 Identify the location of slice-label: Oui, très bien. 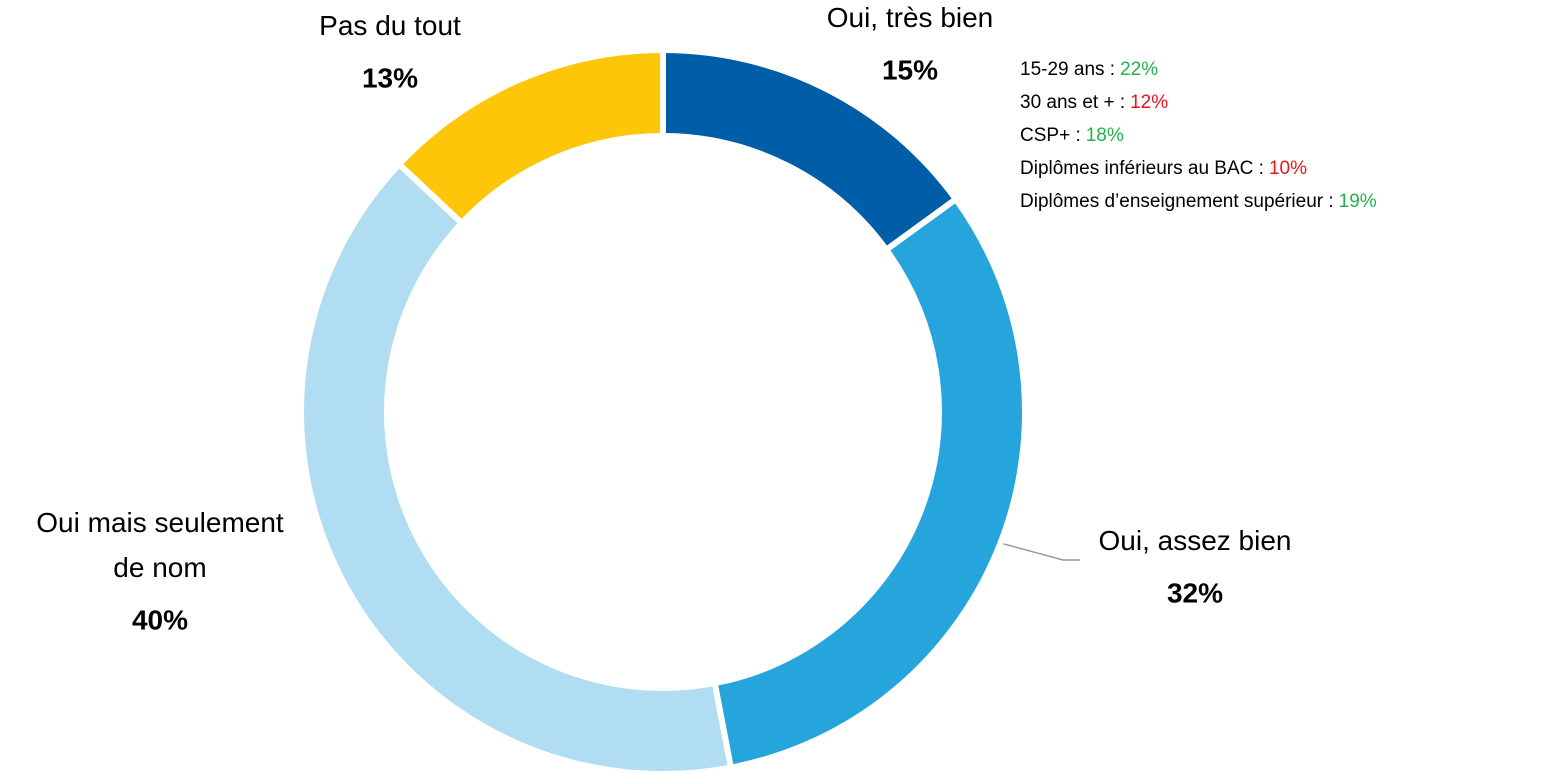
(910, 17).